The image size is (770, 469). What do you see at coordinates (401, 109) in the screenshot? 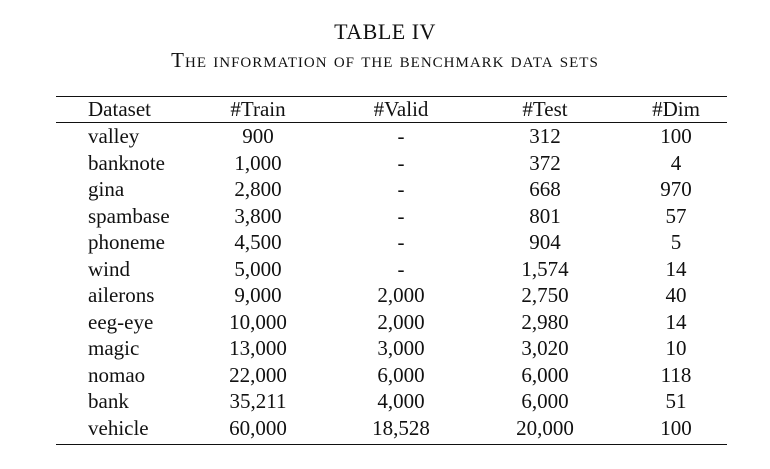
I see `column-header-valid: #Valid` at bounding box center [401, 109].